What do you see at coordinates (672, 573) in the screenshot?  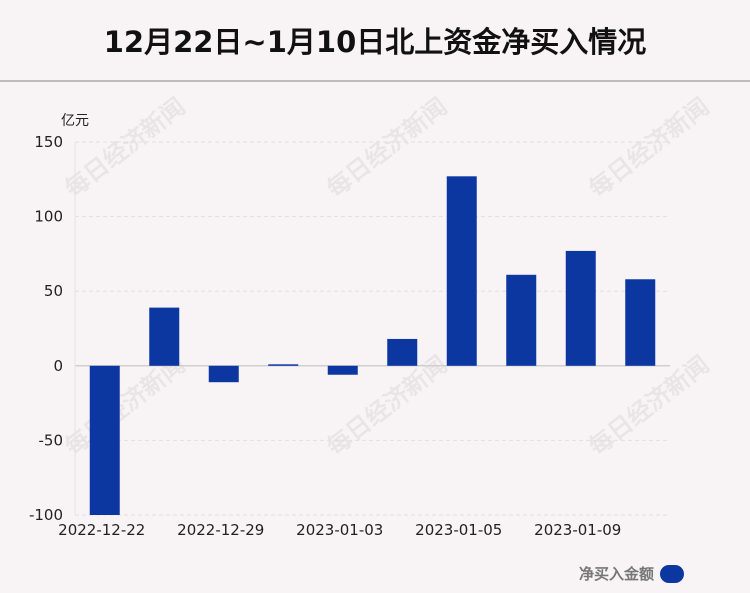 I see `legend-swatch` at bounding box center [672, 573].